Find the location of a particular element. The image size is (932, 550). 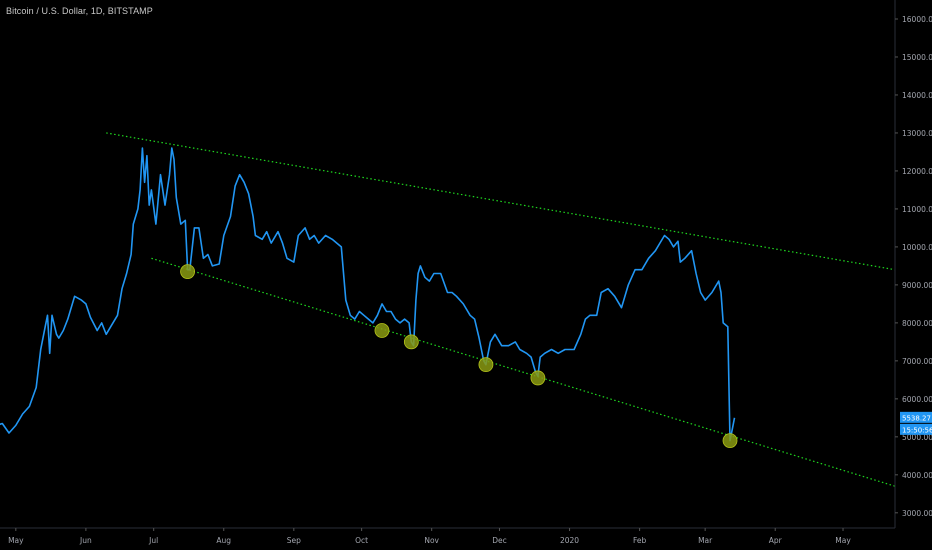

y-tick-label: 13000.00 is located at coordinates (917, 133).